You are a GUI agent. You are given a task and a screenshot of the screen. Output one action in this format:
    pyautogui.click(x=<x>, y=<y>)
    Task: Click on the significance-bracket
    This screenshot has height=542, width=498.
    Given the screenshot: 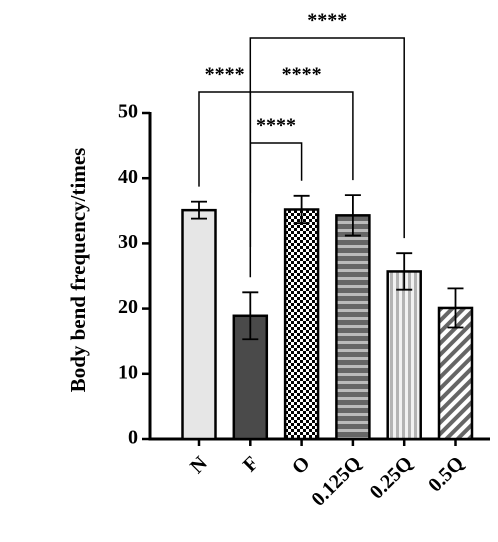 What is the action you would take?
    pyautogui.click(x=327, y=138)
    